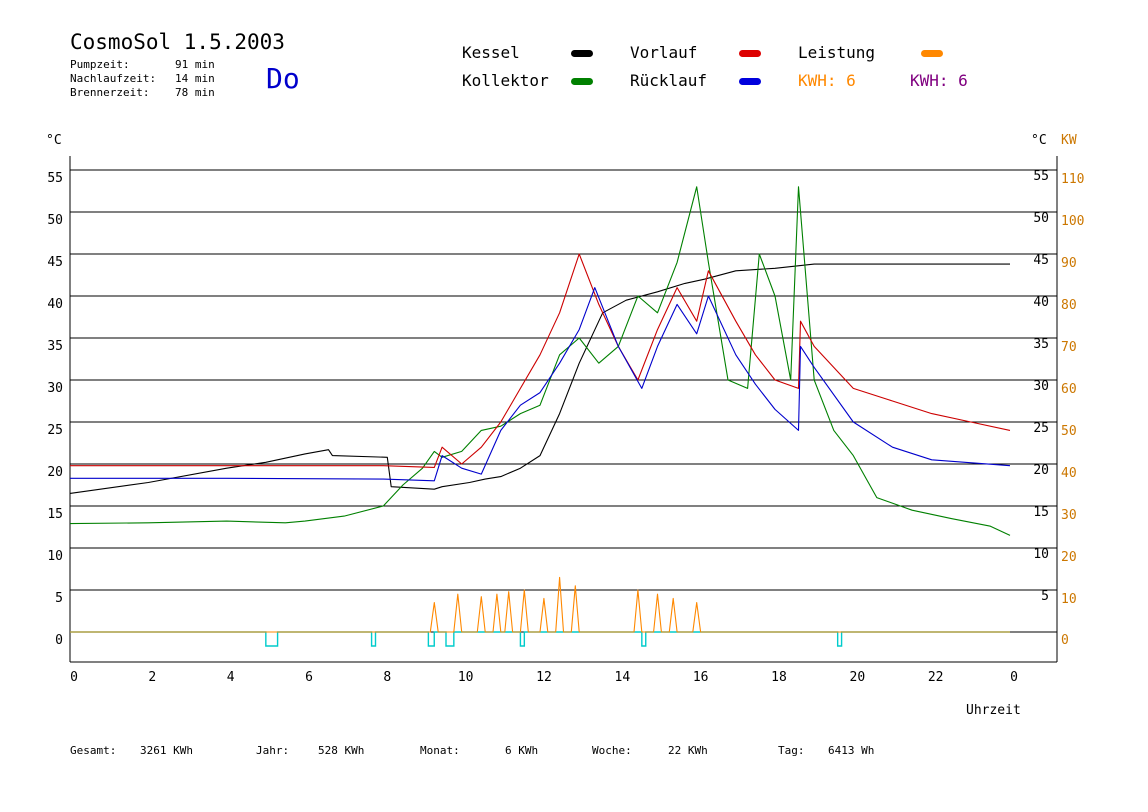 Image resolution: width=1148 pixels, height=812 pixels. What do you see at coordinates (1041, 302) in the screenshot?
I see `right-tick-c-label: 40` at bounding box center [1041, 302].